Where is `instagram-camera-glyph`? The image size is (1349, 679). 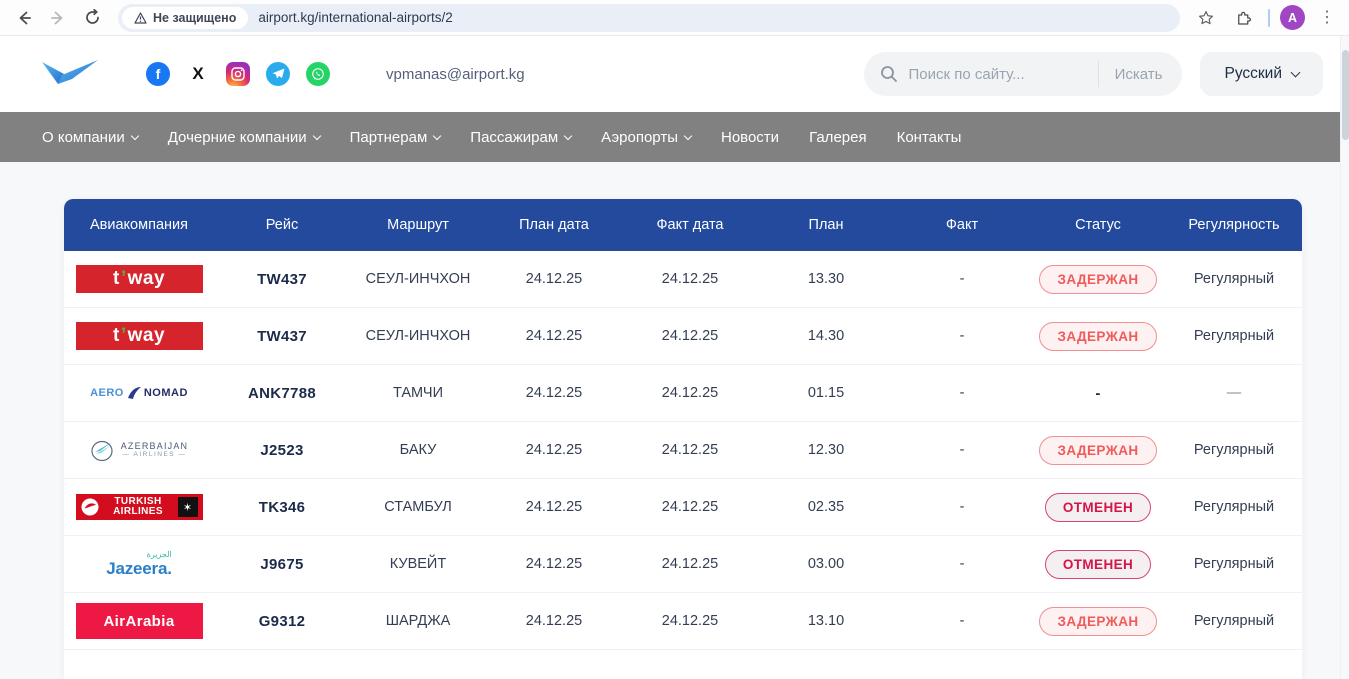 instagram-camera-glyph is located at coordinates (238, 74).